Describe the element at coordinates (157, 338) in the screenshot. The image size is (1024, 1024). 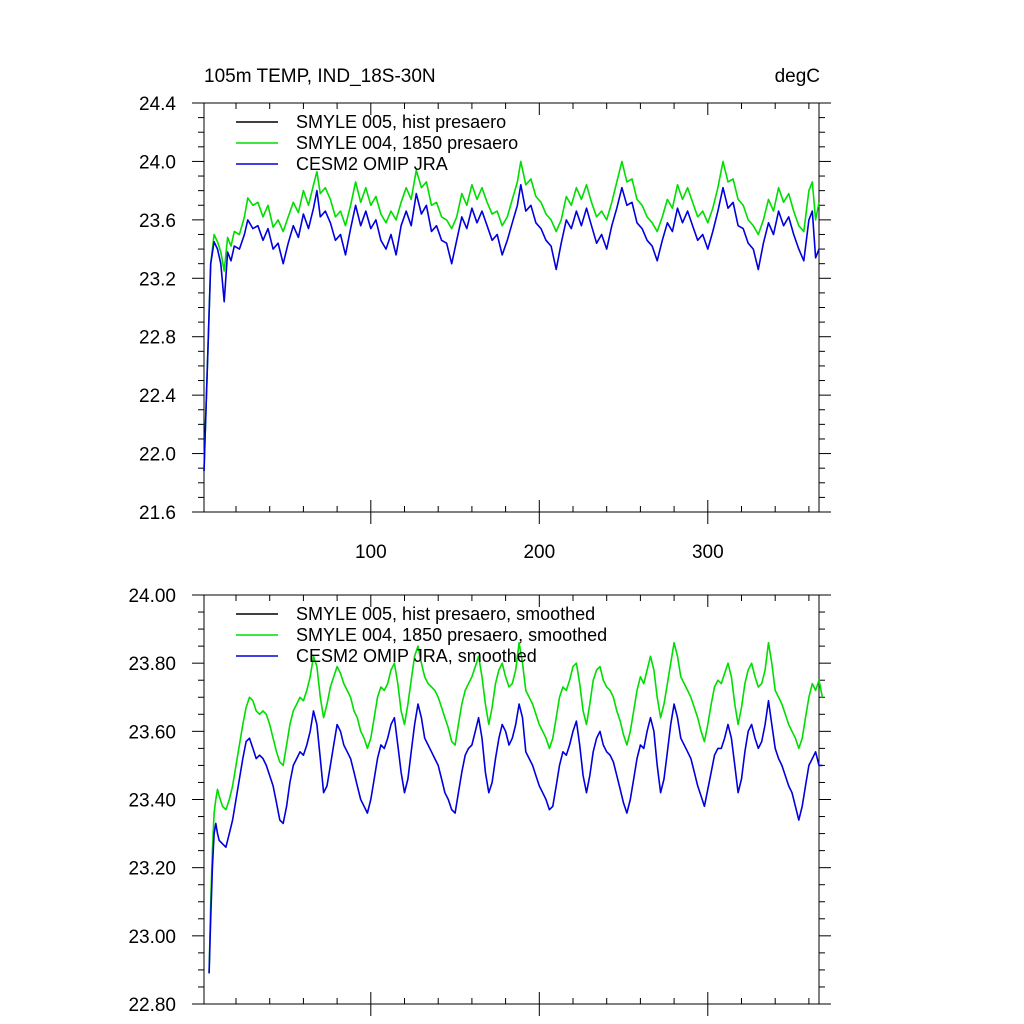
I see `top-y-tick-label: 22.8` at that location.